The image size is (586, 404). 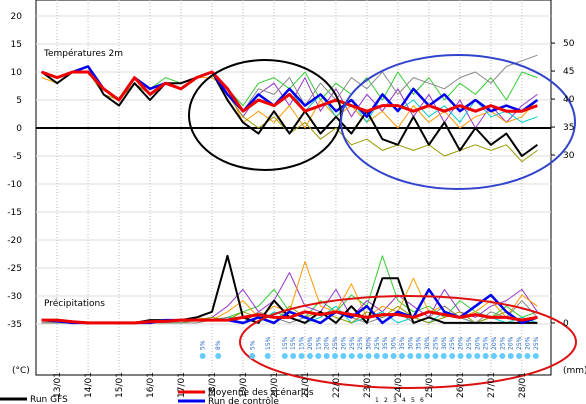 What do you see at coordinates (17, 17) in the screenshot?
I see `y-tick-label: 20` at bounding box center [17, 17].